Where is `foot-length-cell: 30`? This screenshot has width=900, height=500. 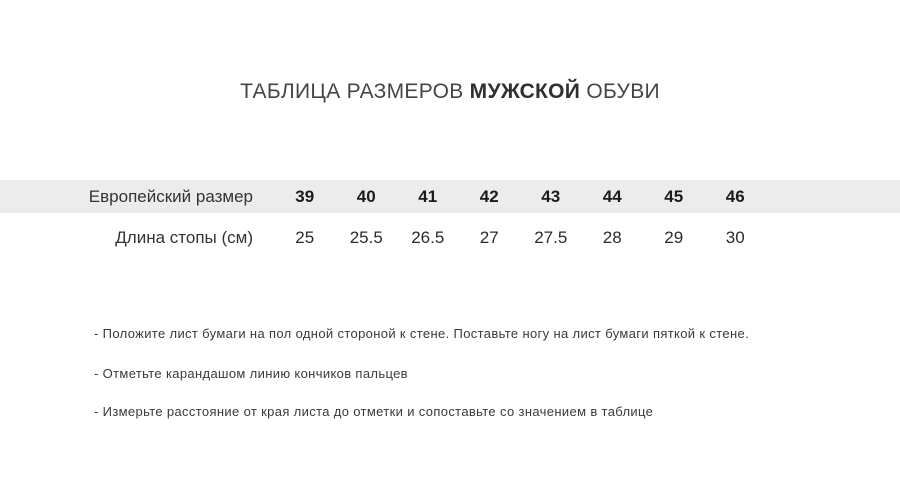 foot-length-cell: 30 is located at coordinates (735, 237).